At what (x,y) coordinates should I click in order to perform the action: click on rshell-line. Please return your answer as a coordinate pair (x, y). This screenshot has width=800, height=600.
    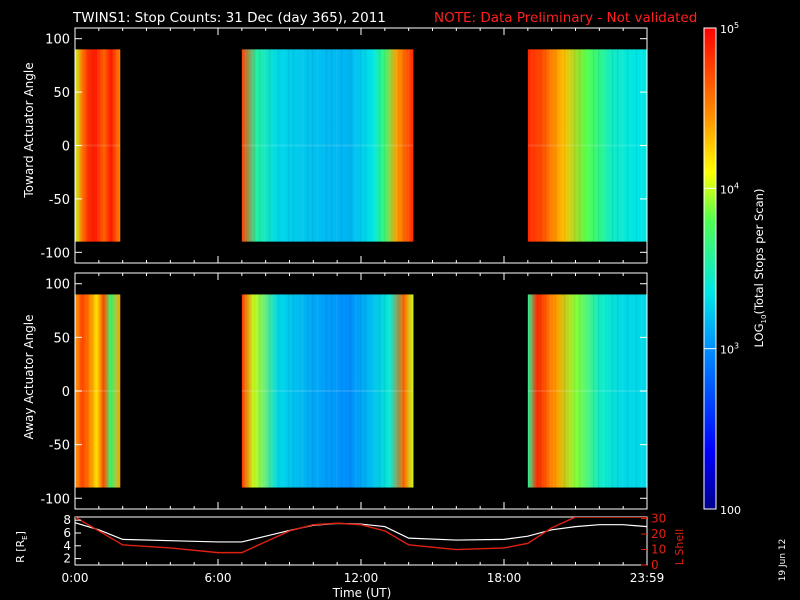
    Looking at the image, I should click on (361, 532).